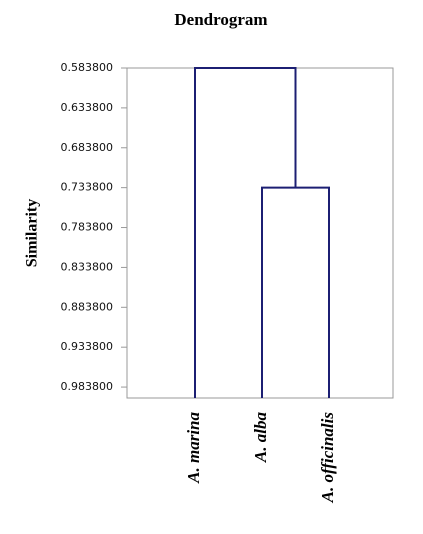  What do you see at coordinates (87, 187) in the screenshot?
I see `y-tick-label: 0.733800` at bounding box center [87, 187].